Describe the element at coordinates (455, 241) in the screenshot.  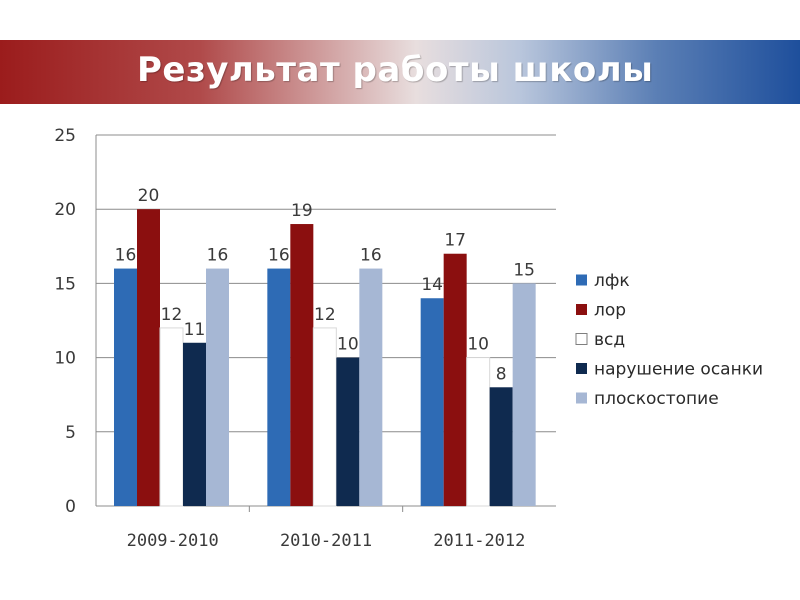
I see `data-label: 17` at that location.